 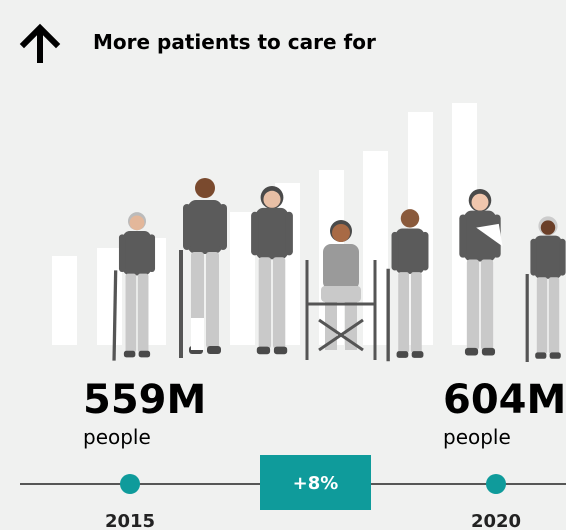 What do you see at coordinates (117, 437) in the screenshot?
I see `start-unit: people` at bounding box center [117, 437].